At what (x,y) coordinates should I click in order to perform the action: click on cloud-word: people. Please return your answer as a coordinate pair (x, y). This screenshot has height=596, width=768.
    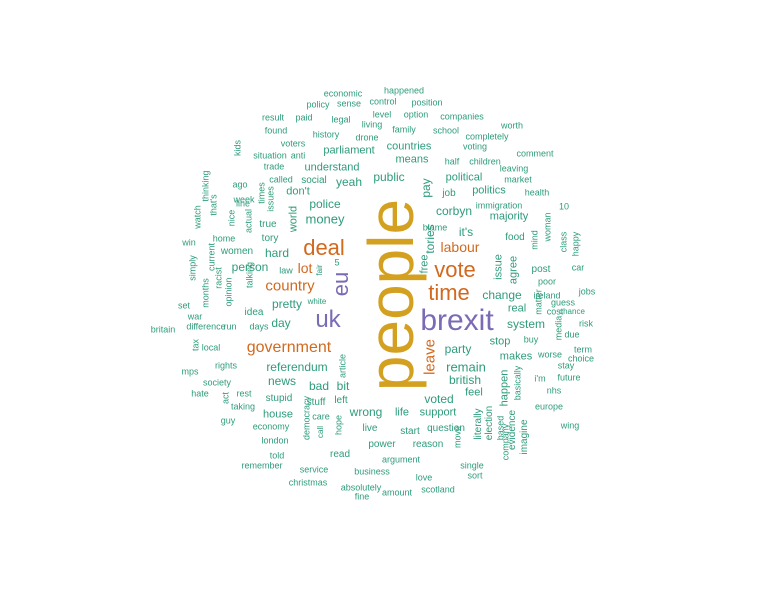
    Looking at the image, I should click on (391, 295).